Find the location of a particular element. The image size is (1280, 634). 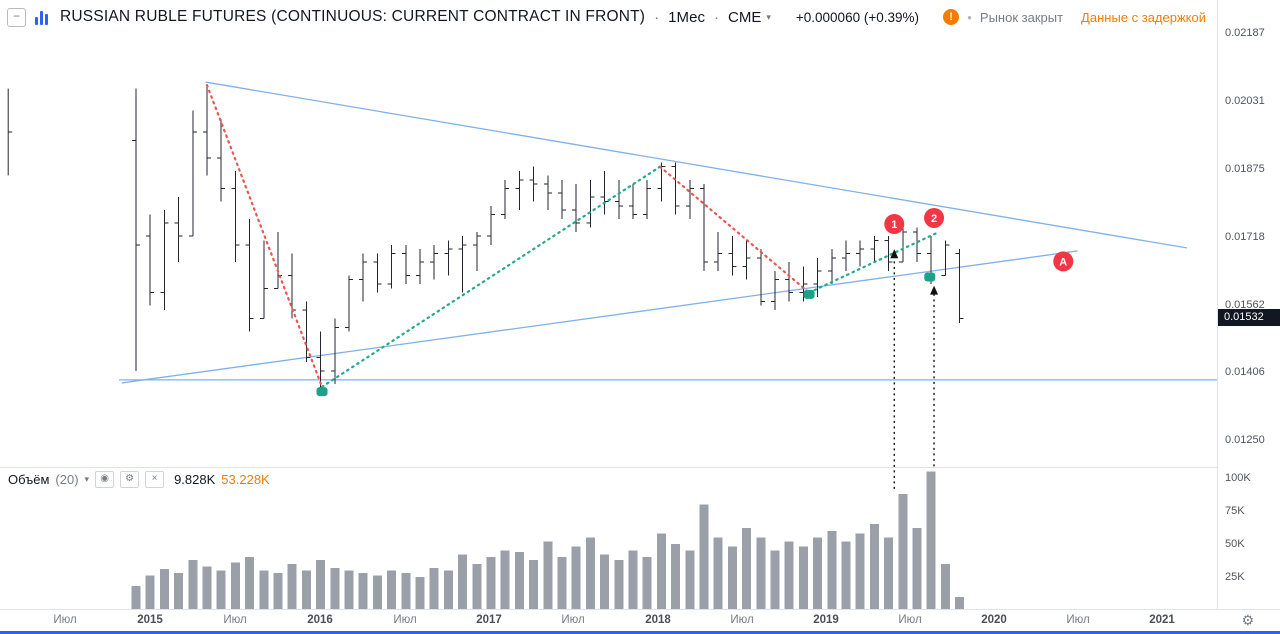

pane-divider is located at coordinates (640, 467).